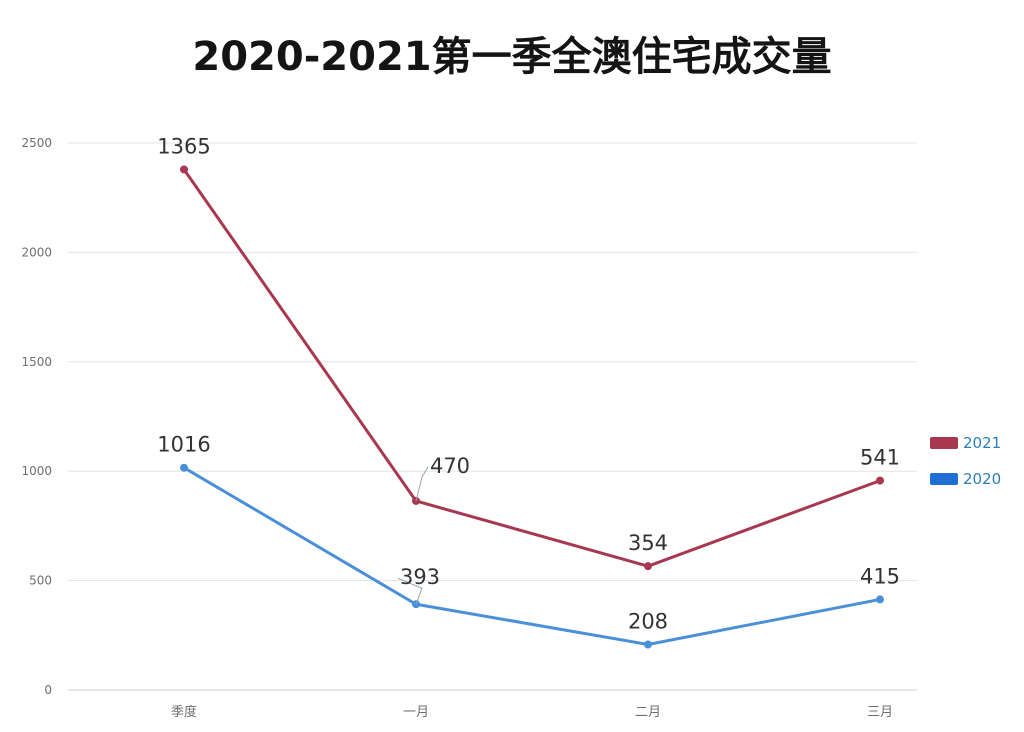 The width and height of the screenshot is (1024, 732). Describe the element at coordinates (648, 621) in the screenshot. I see `data-label-2020: 208` at that location.